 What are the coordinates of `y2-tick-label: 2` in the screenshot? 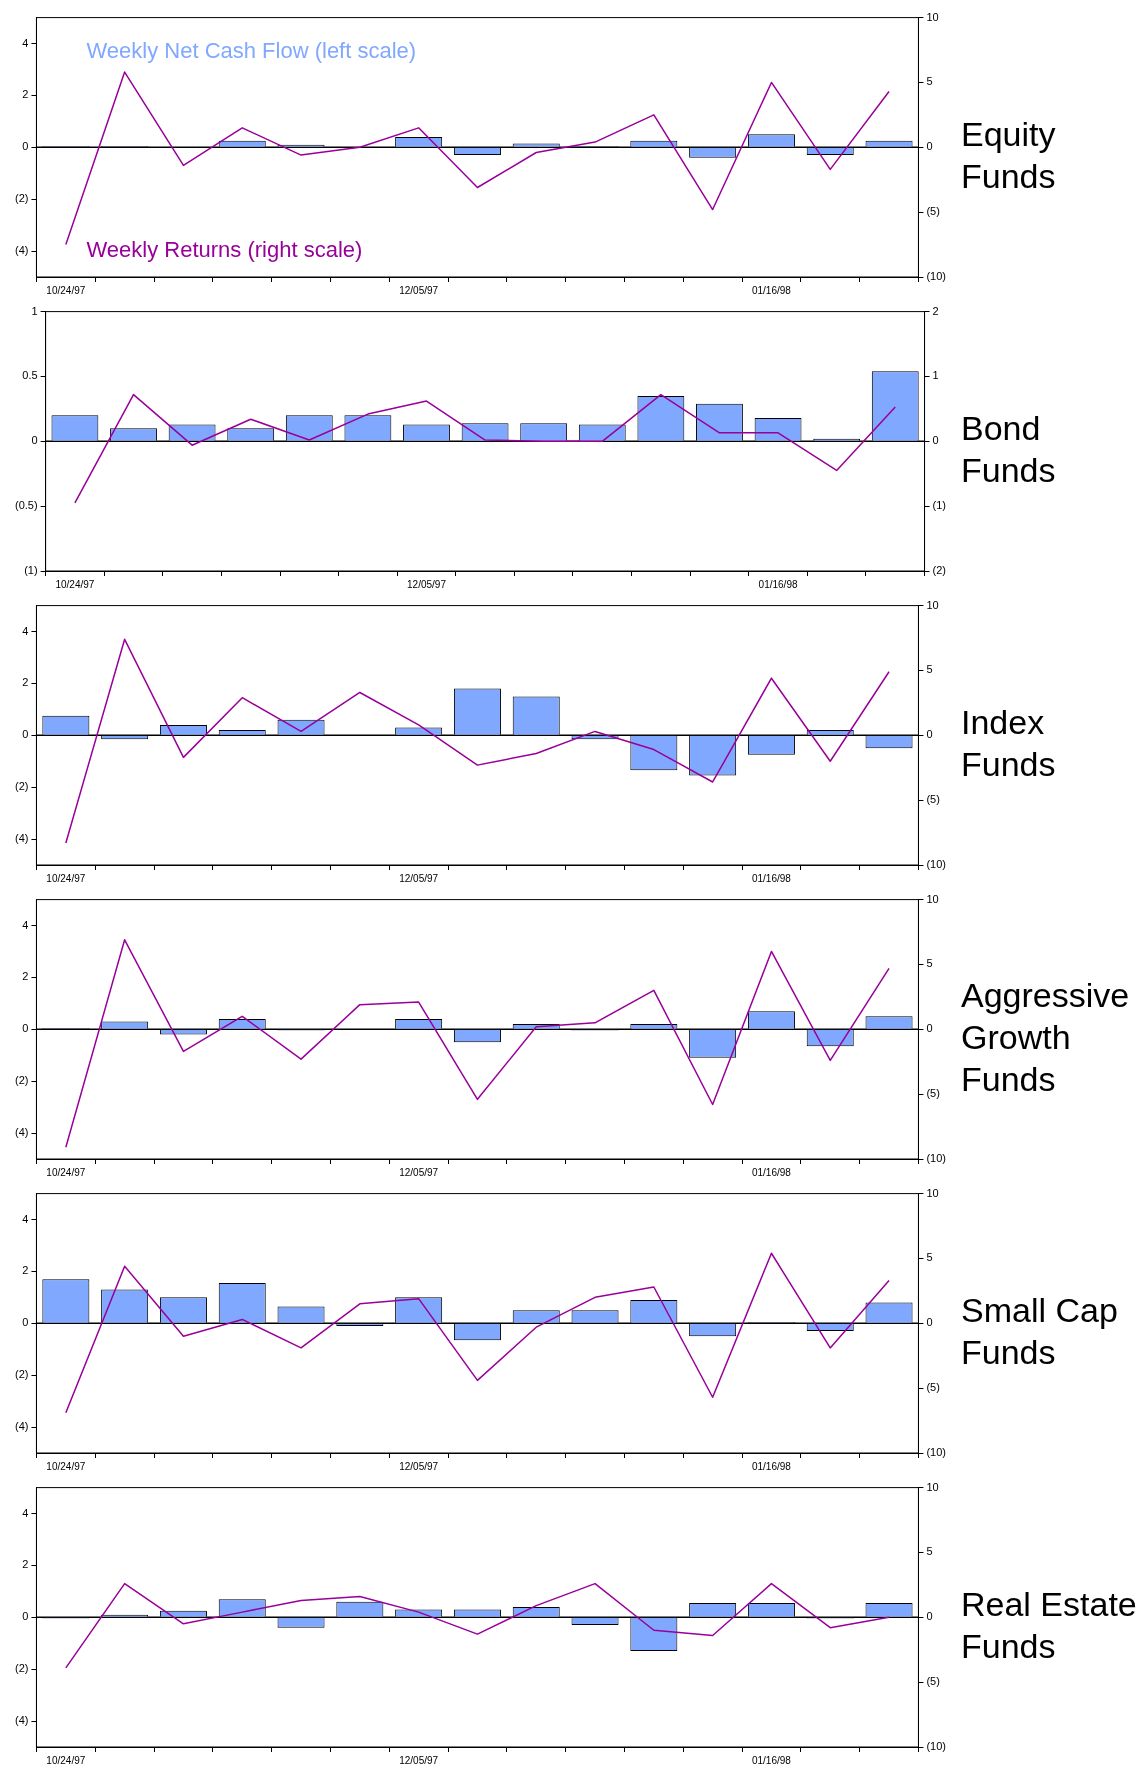 It's located at (935, 310).